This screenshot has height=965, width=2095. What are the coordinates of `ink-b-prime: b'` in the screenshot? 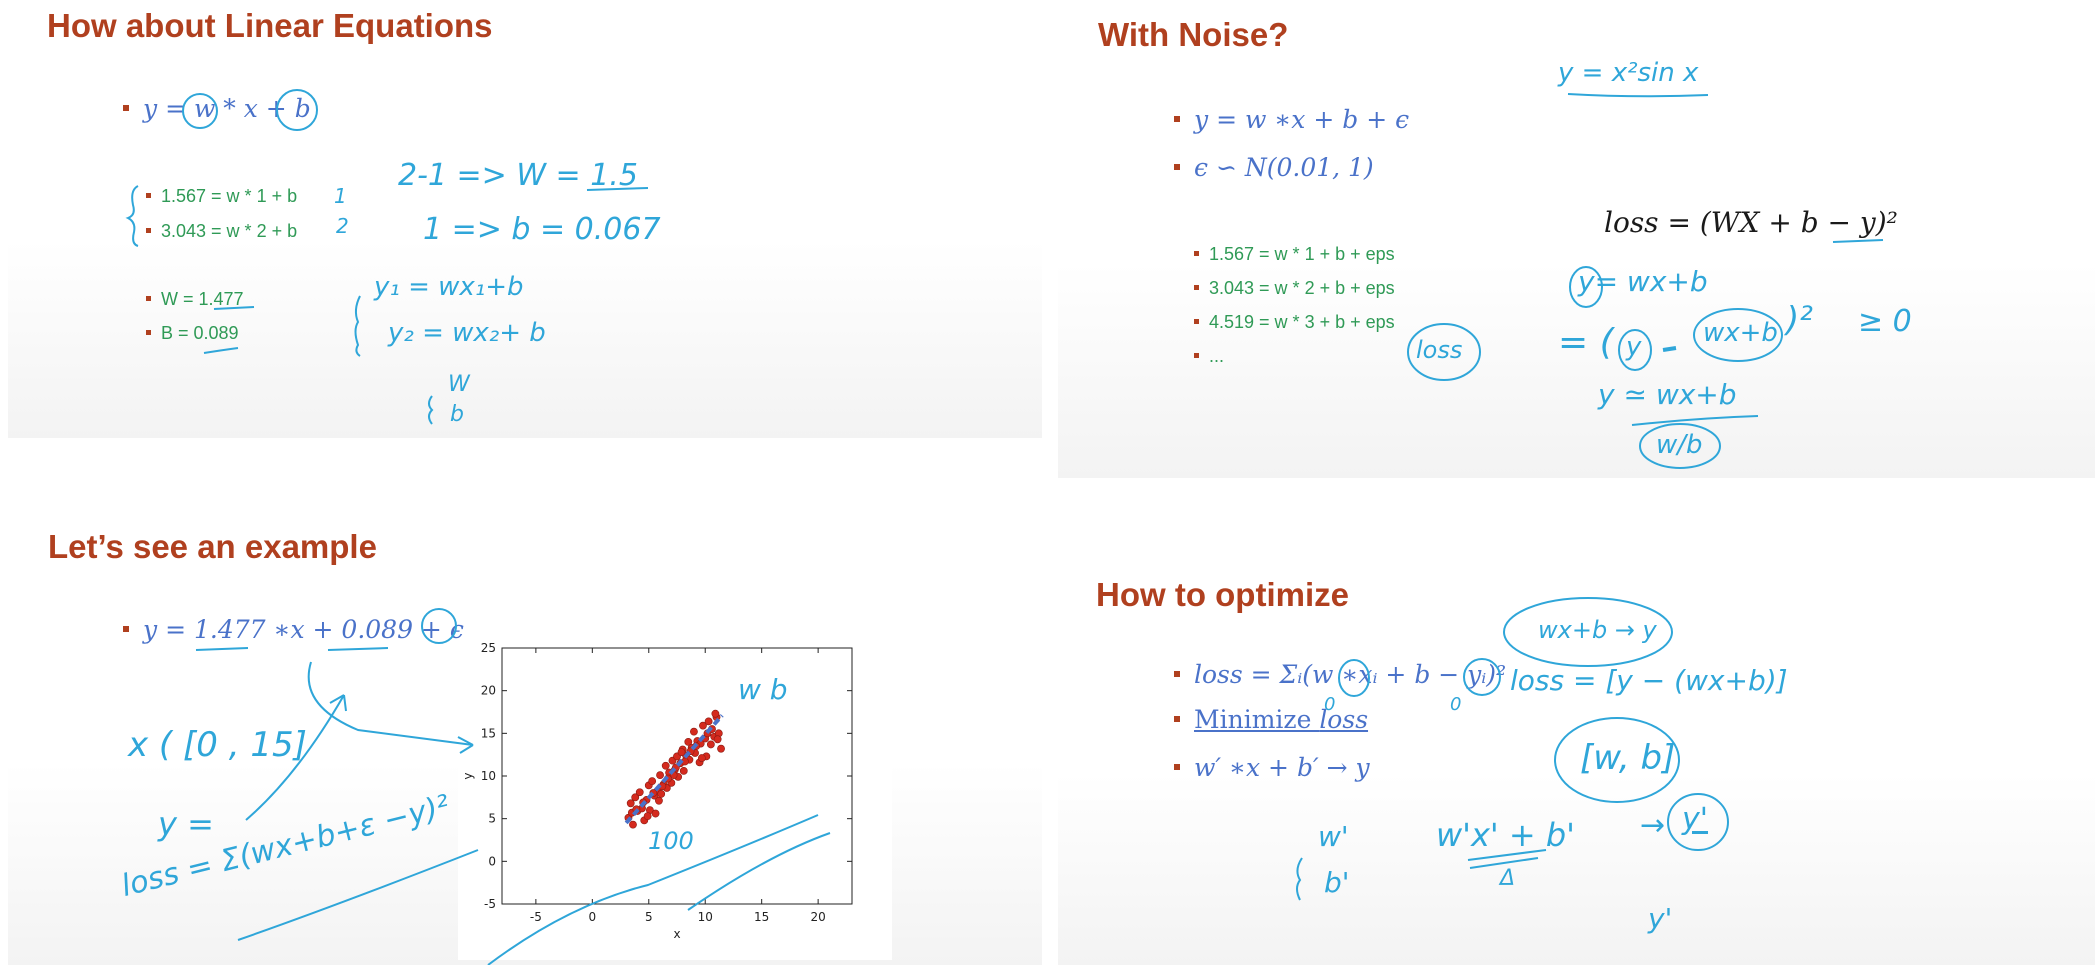 It's located at (1337, 882).